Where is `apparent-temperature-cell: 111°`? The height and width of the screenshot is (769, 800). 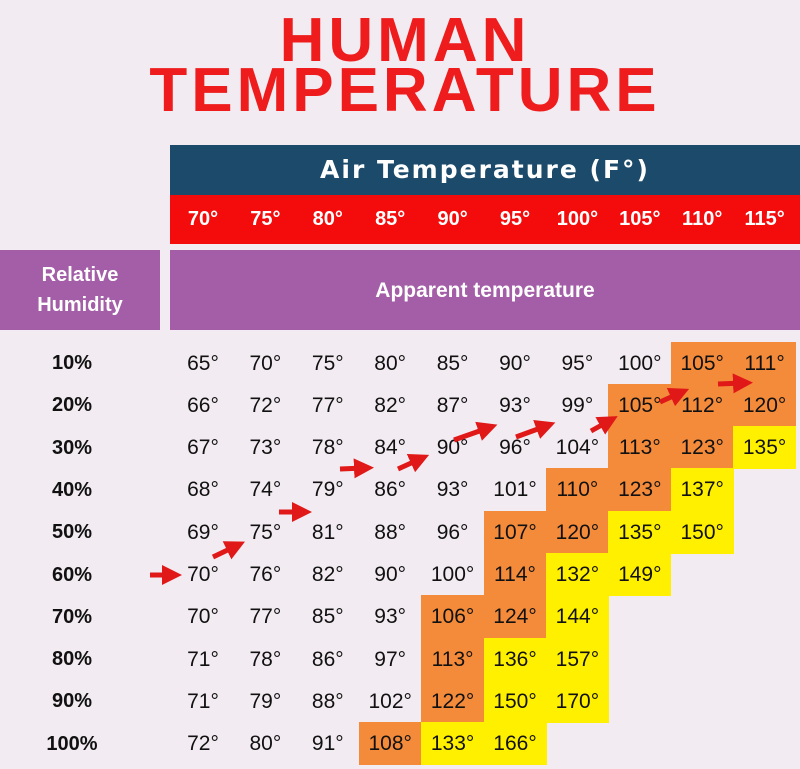
apparent-temperature-cell: 111° is located at coordinates (765, 363).